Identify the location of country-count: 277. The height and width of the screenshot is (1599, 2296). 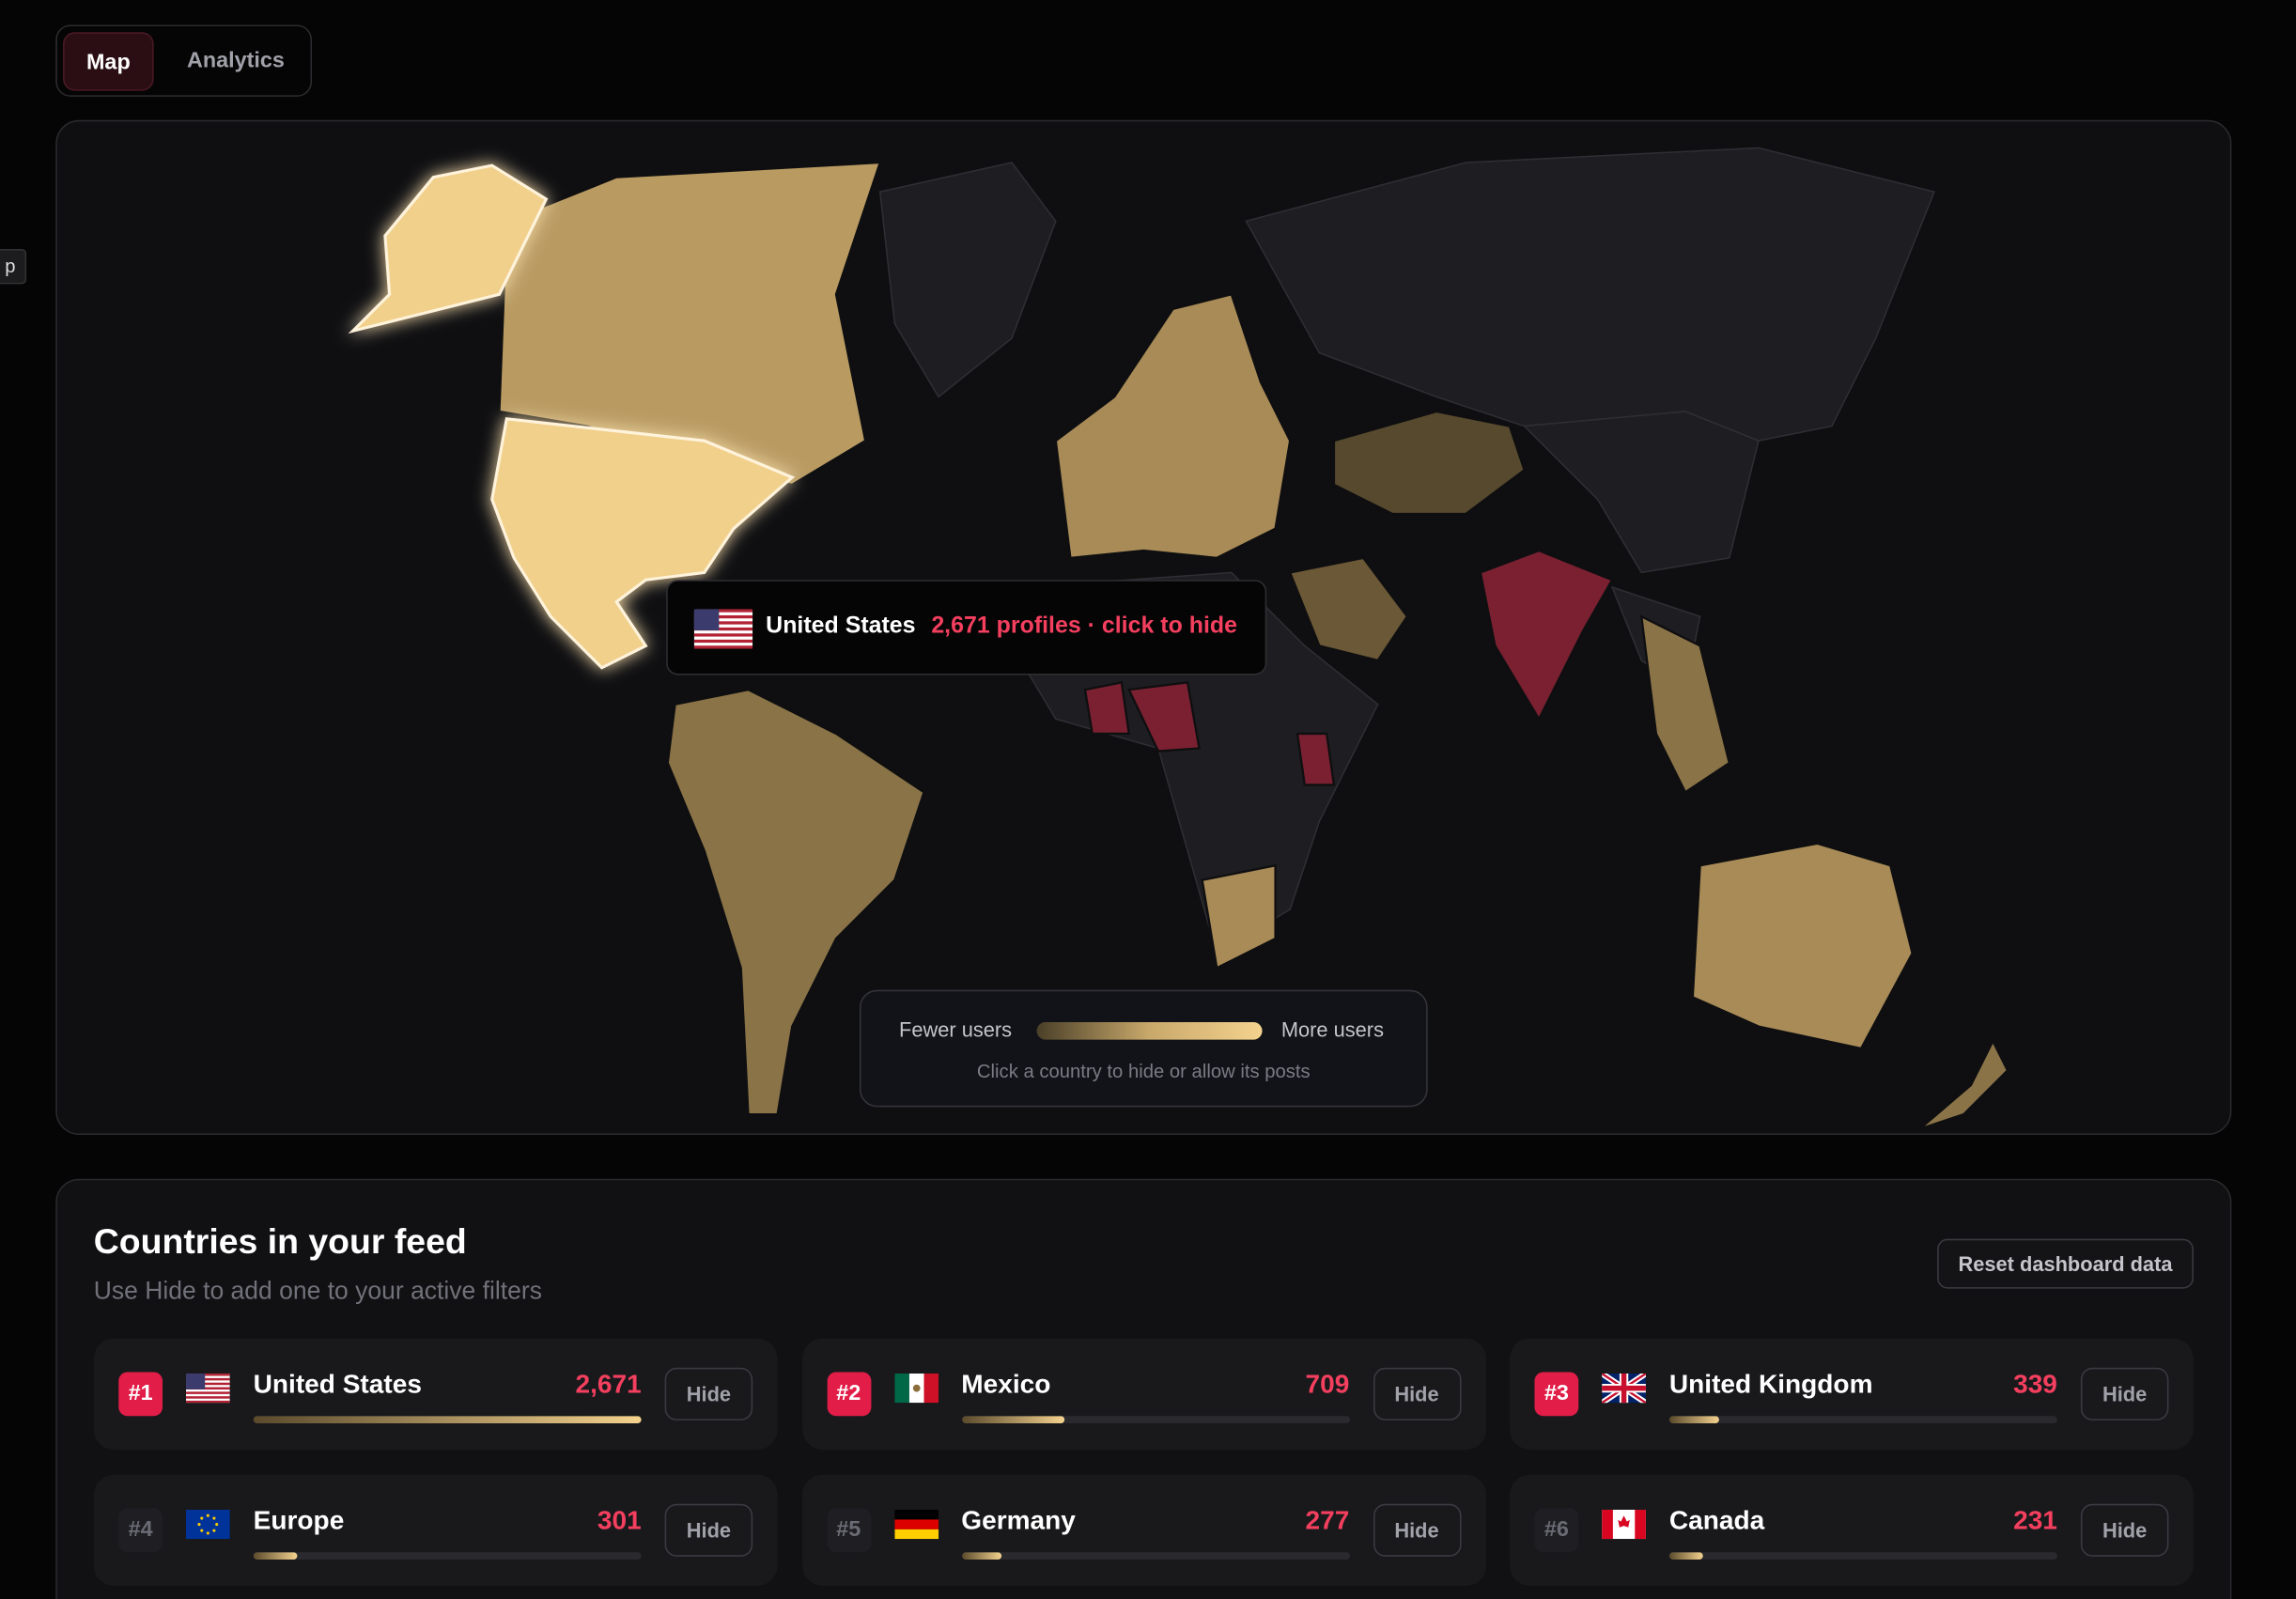
(1327, 1520).